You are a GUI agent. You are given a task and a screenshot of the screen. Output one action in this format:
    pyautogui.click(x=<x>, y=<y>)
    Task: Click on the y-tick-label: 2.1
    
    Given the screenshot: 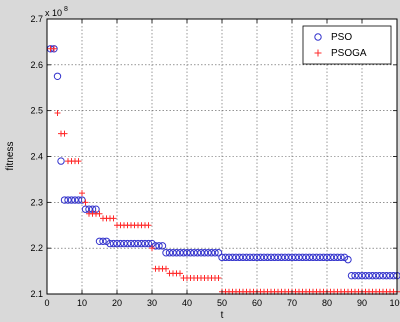 What is the action you would take?
    pyautogui.click(x=36, y=294)
    